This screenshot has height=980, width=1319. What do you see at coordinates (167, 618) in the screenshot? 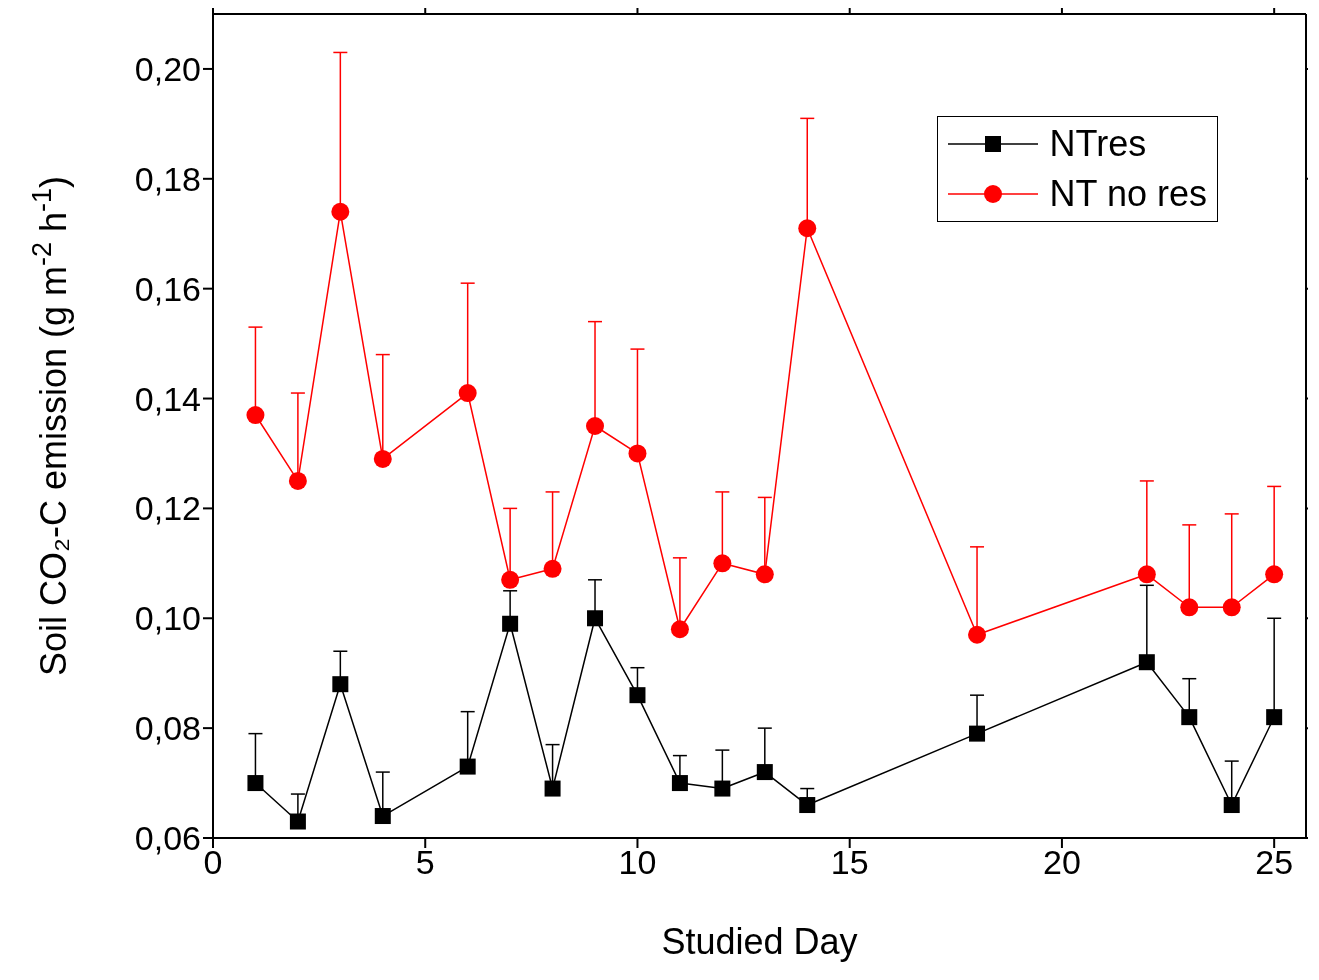
I see `y-tick-label: 0,10` at bounding box center [167, 618].